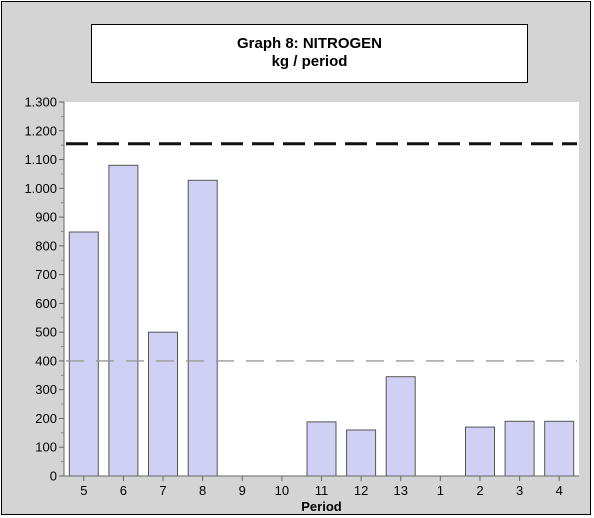  I want to click on x-tick-label: 3, so click(519, 490).